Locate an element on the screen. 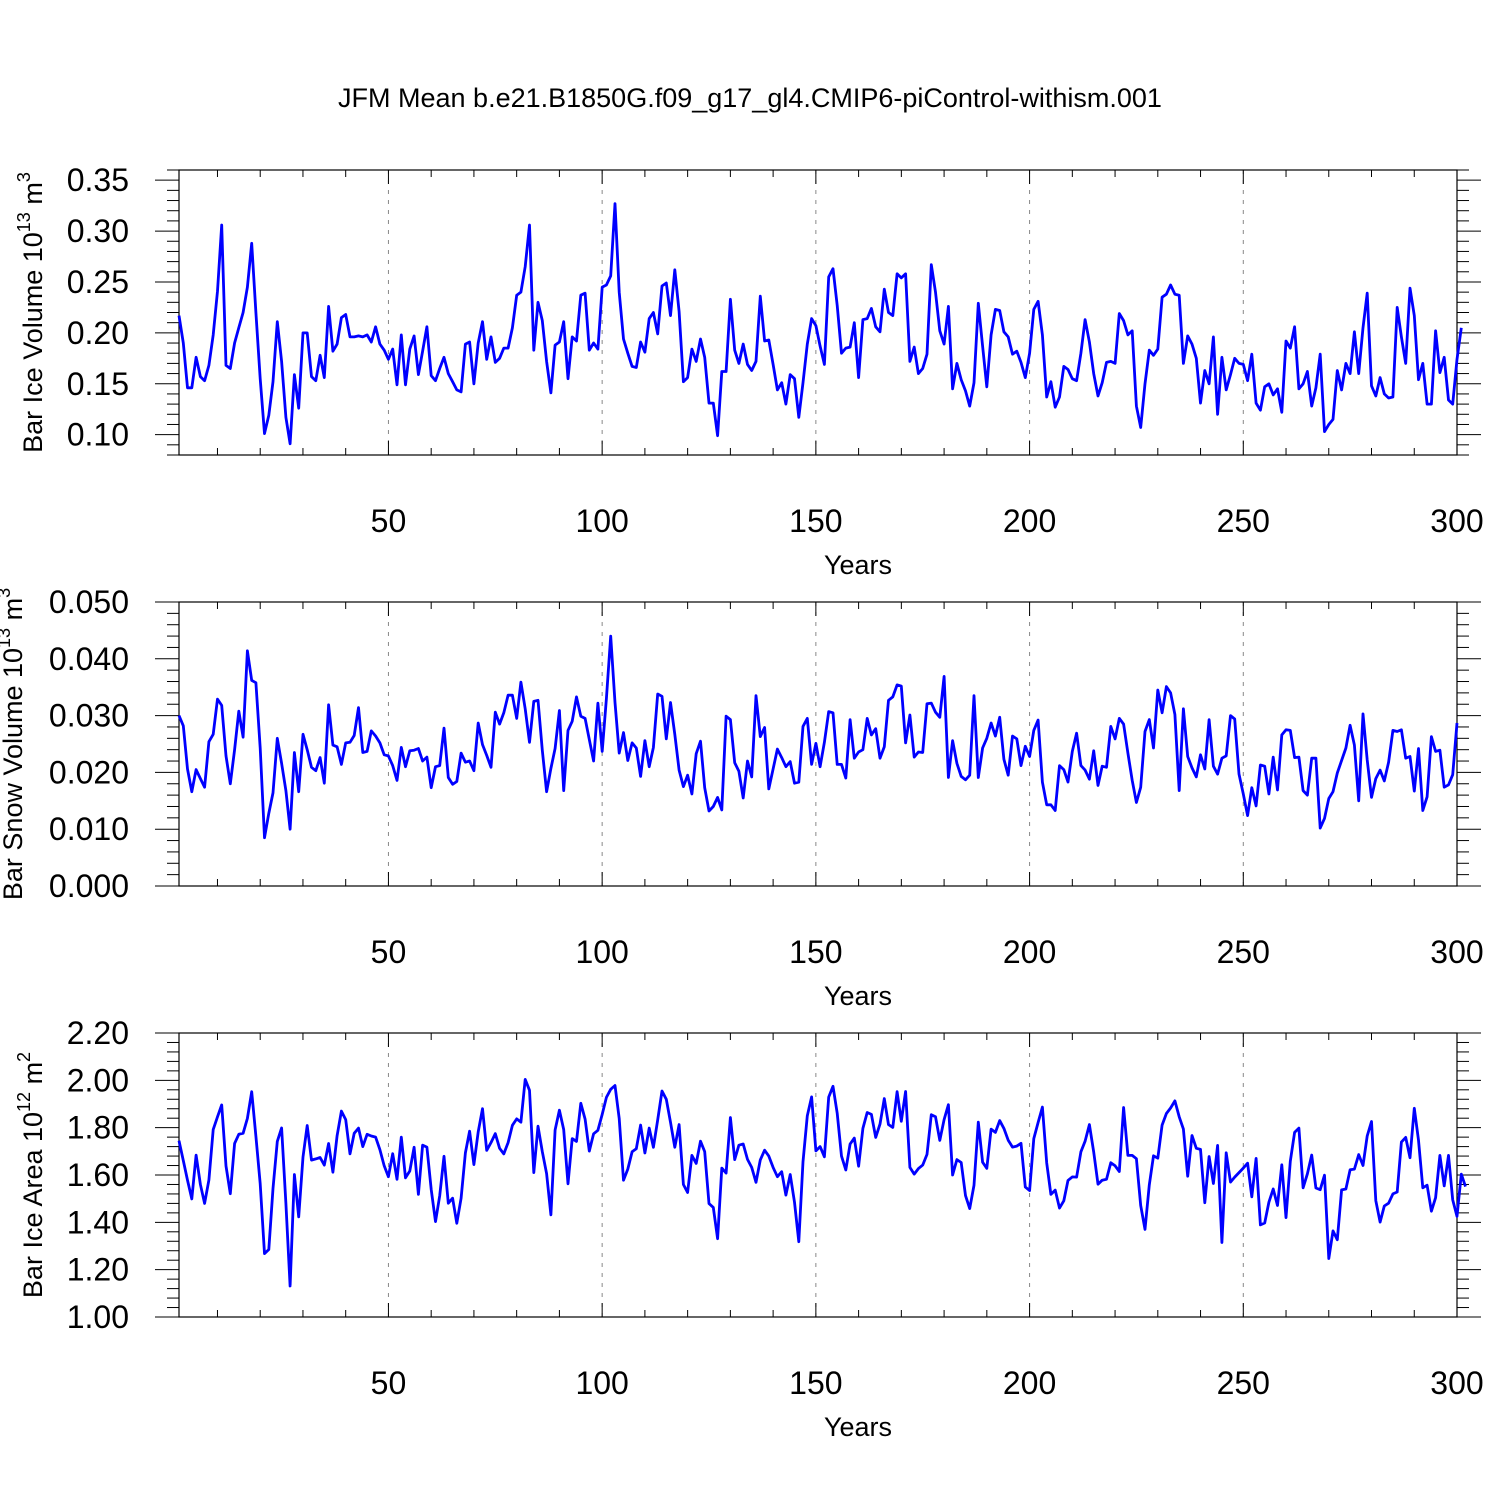 The image size is (1500, 1500). y-tick-label: 0.35 is located at coordinates (98, 180).